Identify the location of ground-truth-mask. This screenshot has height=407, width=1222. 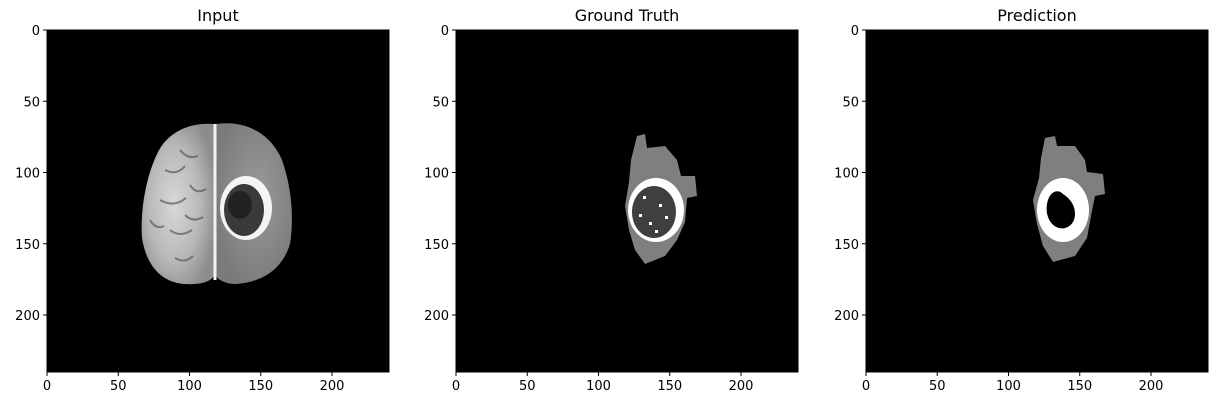
(661, 199).